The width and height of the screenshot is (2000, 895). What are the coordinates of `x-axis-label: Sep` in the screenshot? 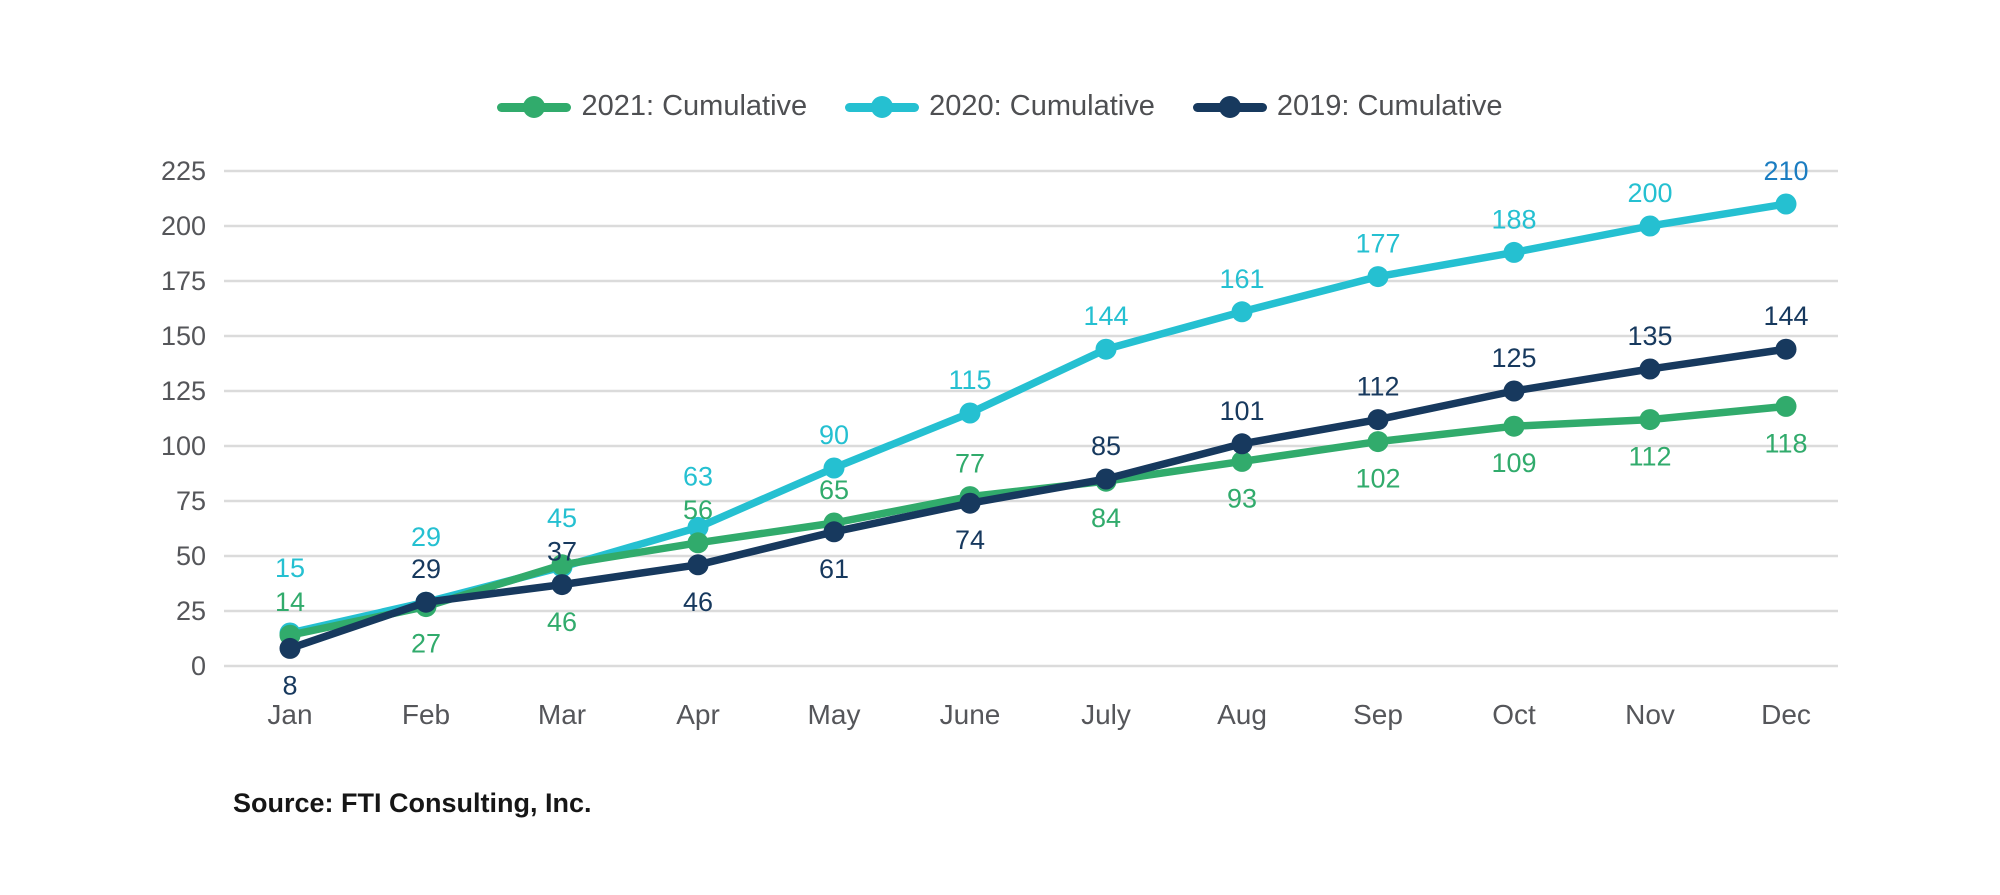 It's located at (1378, 714).